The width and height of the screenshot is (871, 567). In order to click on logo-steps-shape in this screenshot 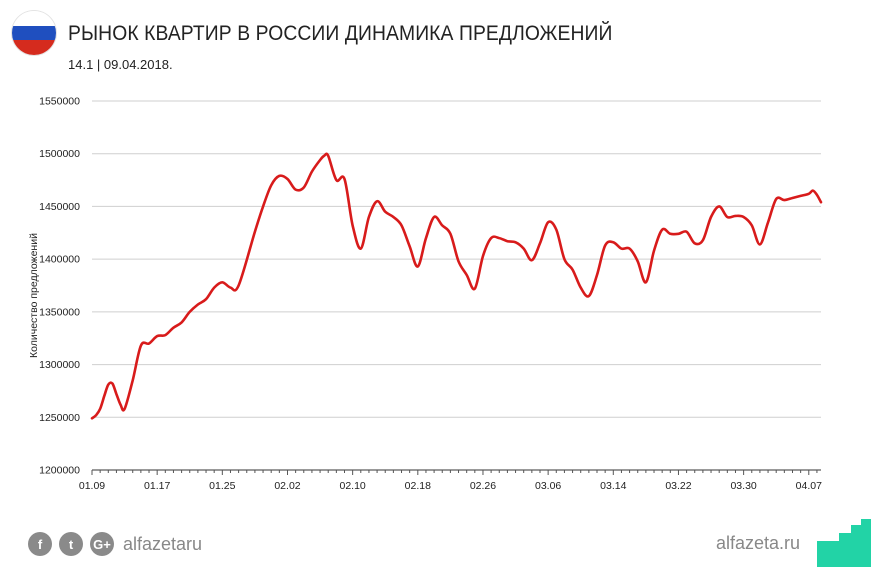, I will do `click(844, 543)`.